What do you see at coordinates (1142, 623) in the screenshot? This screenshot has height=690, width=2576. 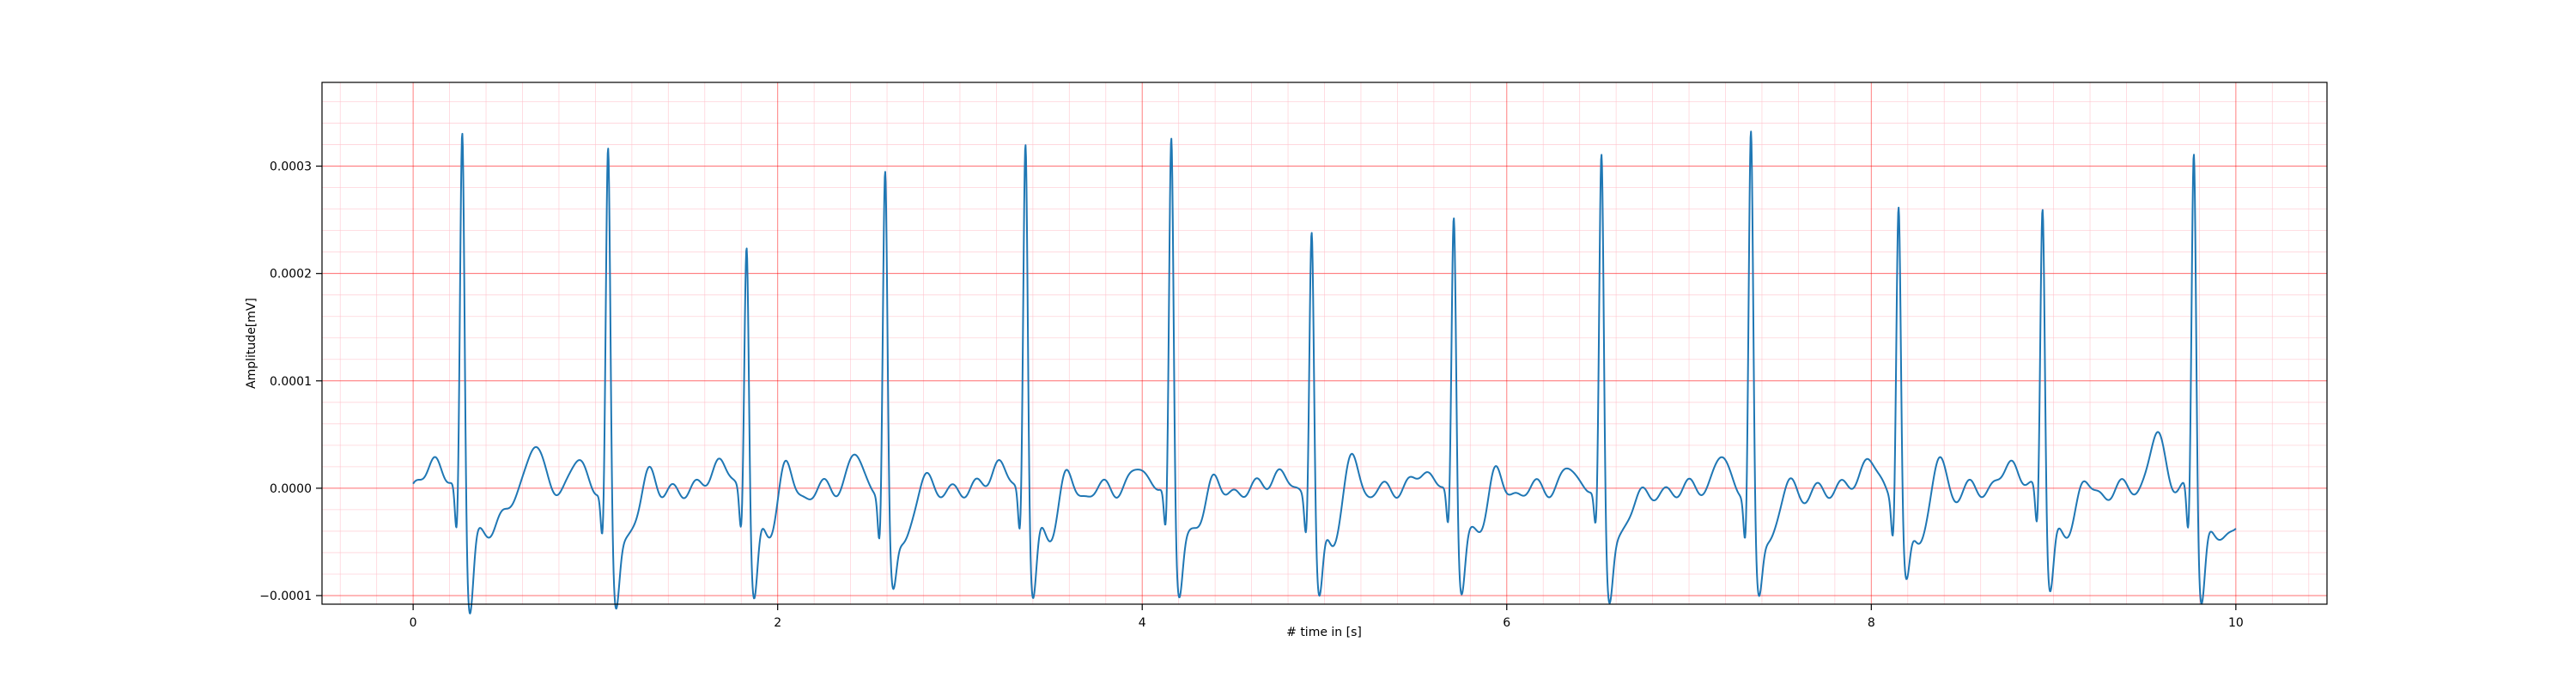 I see `x-tick-label: 4` at bounding box center [1142, 623].